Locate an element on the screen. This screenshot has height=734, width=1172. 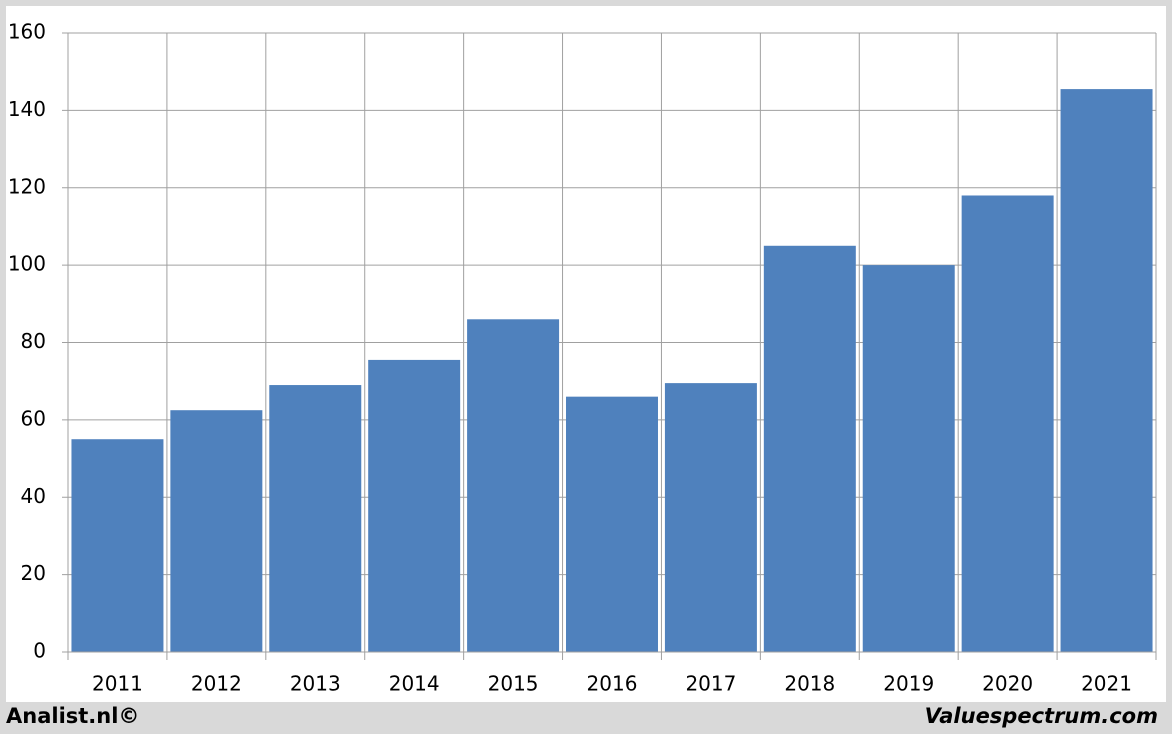
y-tick-label: 100 is located at coordinates (27, 264).